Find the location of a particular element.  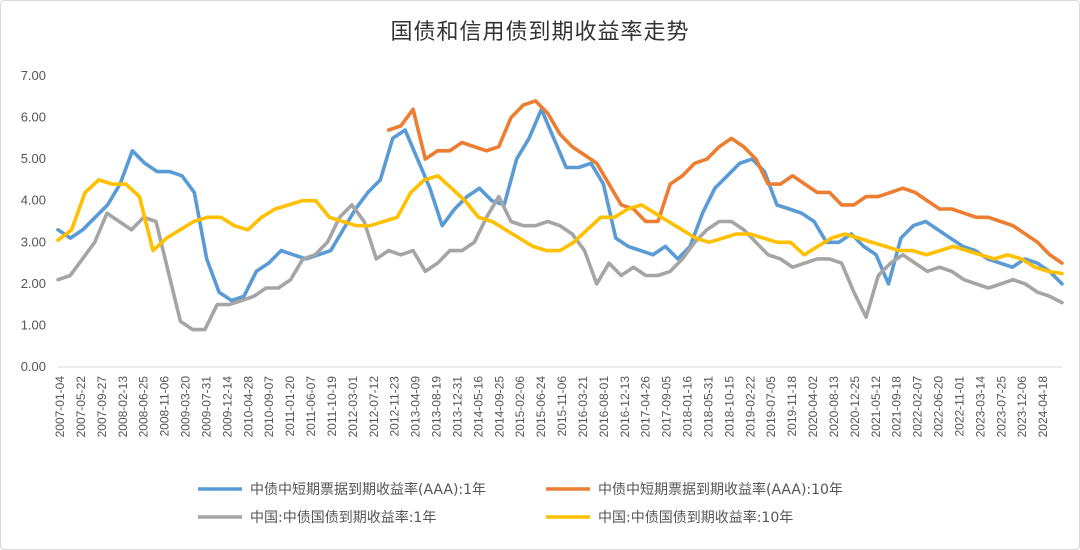

x-tick-label: 2007-05-22 is located at coordinates (81, 407).